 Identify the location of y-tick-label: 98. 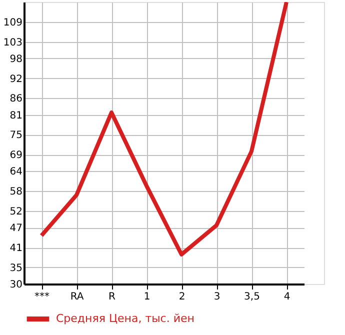
(16, 59).